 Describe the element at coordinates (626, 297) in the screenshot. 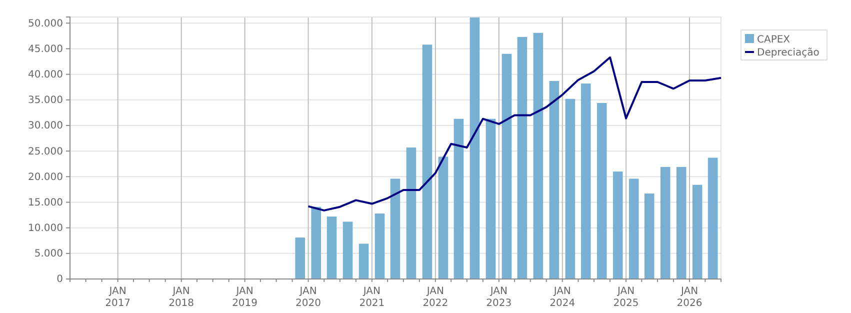

I see `x-tick-label: JAN 2025` at that location.